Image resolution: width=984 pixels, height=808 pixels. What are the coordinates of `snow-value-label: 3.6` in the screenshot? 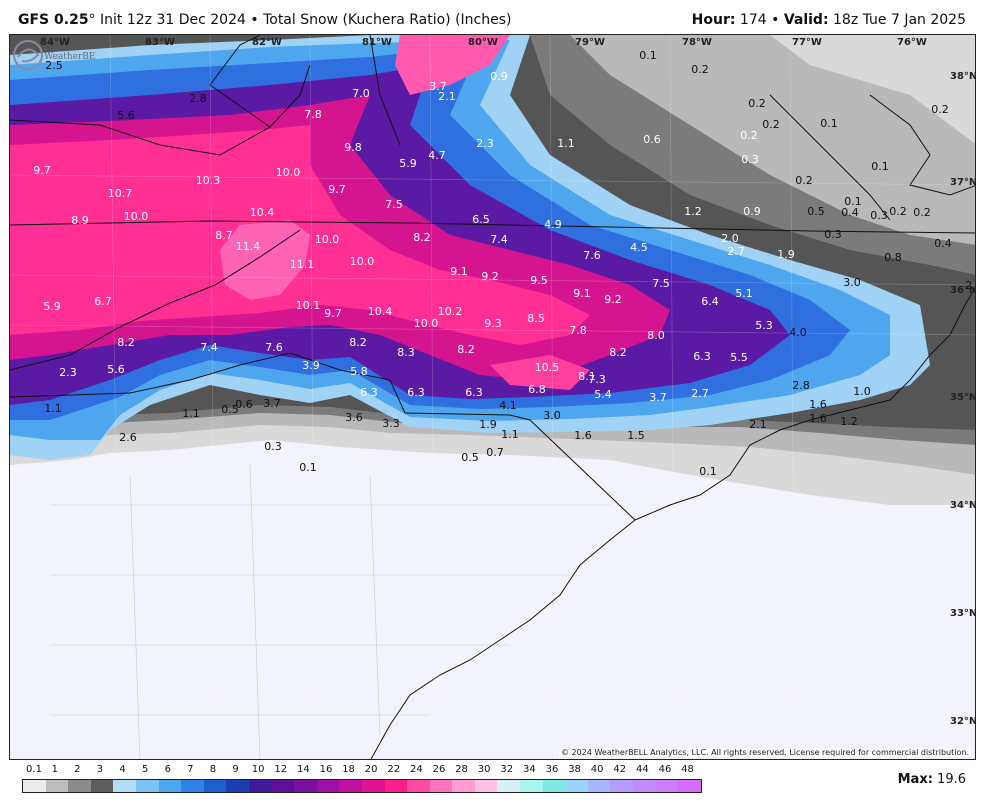 It's located at (354, 417).